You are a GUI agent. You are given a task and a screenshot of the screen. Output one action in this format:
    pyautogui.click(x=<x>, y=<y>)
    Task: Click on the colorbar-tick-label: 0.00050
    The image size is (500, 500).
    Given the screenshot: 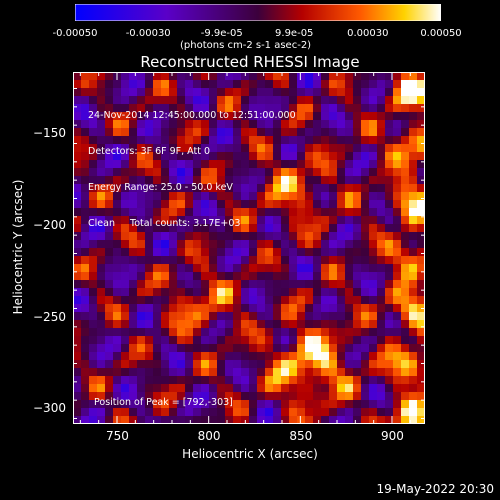 What is the action you would take?
    pyautogui.click(x=441, y=33)
    